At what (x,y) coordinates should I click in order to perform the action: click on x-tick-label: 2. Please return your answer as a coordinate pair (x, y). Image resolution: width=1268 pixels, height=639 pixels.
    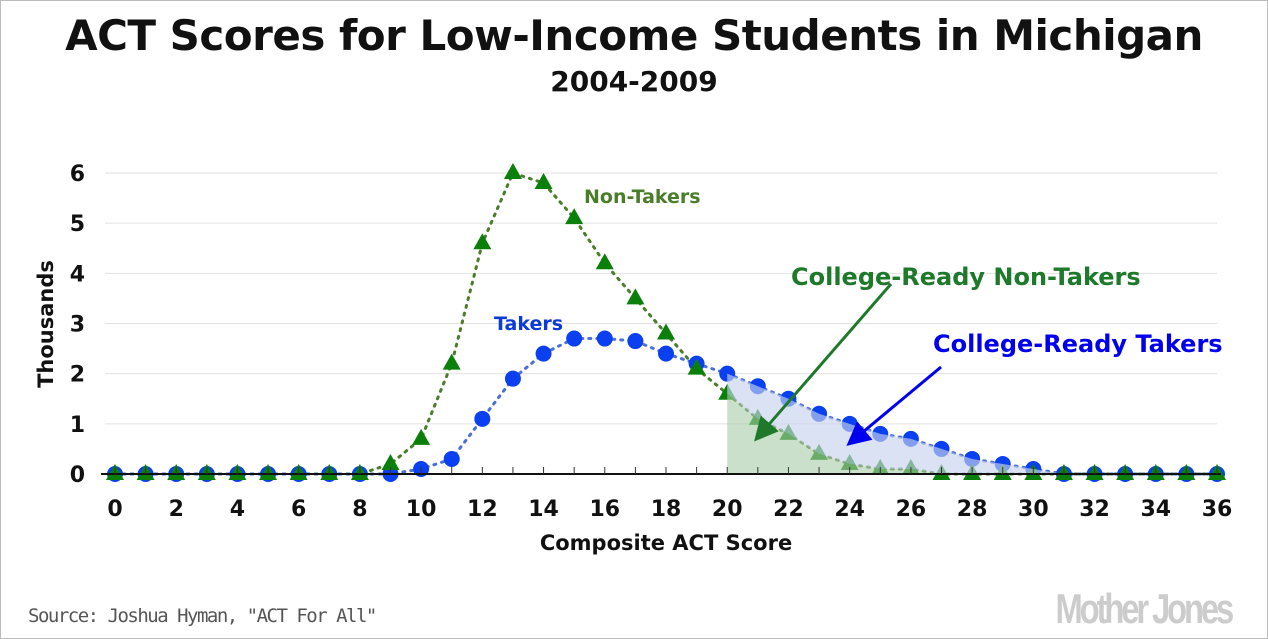
    Looking at the image, I should click on (176, 509).